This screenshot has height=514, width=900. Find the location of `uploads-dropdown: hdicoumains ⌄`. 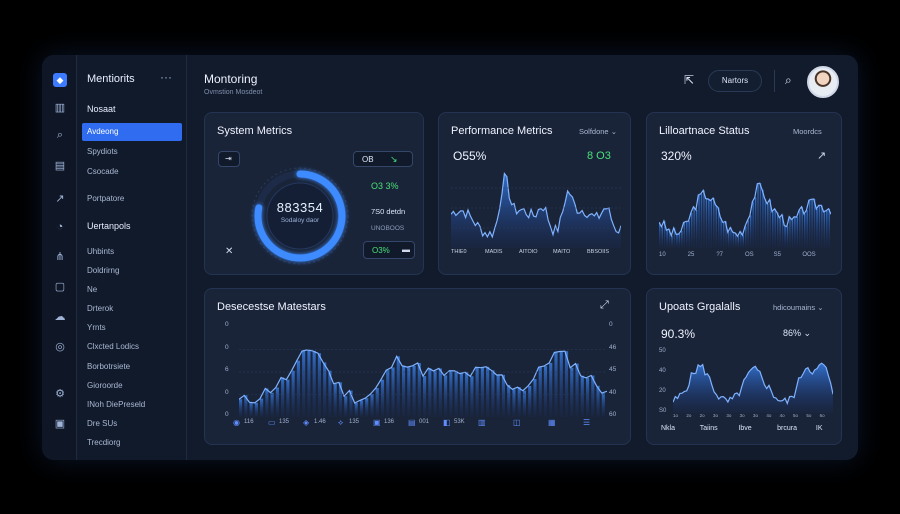

uploads-dropdown: hdicoumains ⌄ is located at coordinates (798, 307).